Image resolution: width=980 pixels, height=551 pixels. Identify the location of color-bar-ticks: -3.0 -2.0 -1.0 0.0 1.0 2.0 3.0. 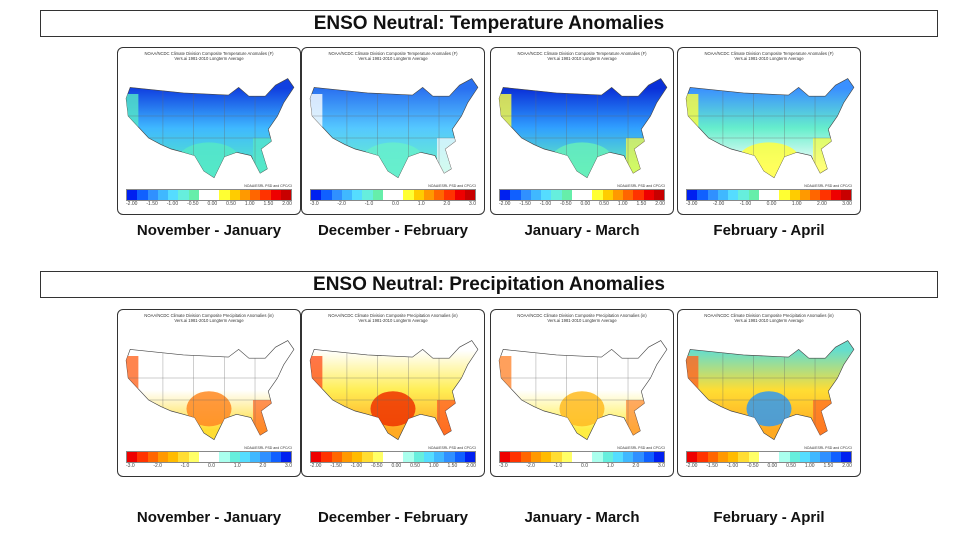
(582, 466).